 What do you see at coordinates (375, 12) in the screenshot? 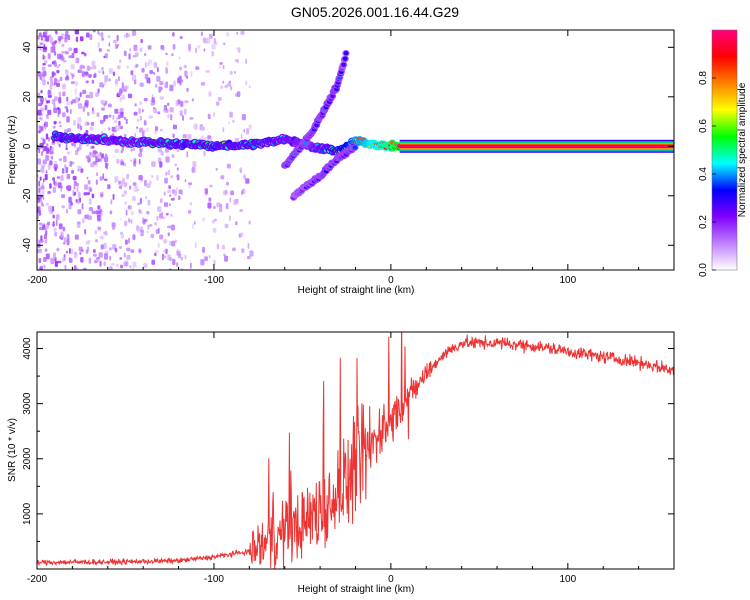
I see `figure-title: GN05.2026.001.16.44.G29` at bounding box center [375, 12].